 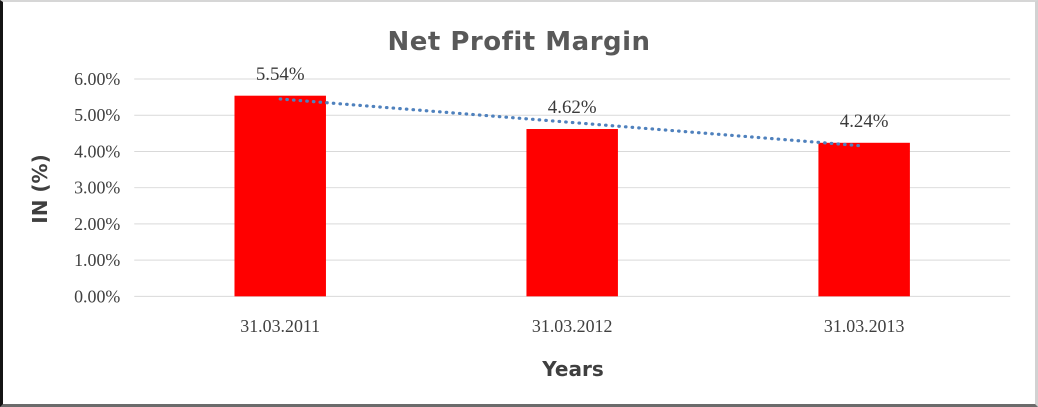 I want to click on y-tick-label: 3.00%, so click(x=97, y=188).